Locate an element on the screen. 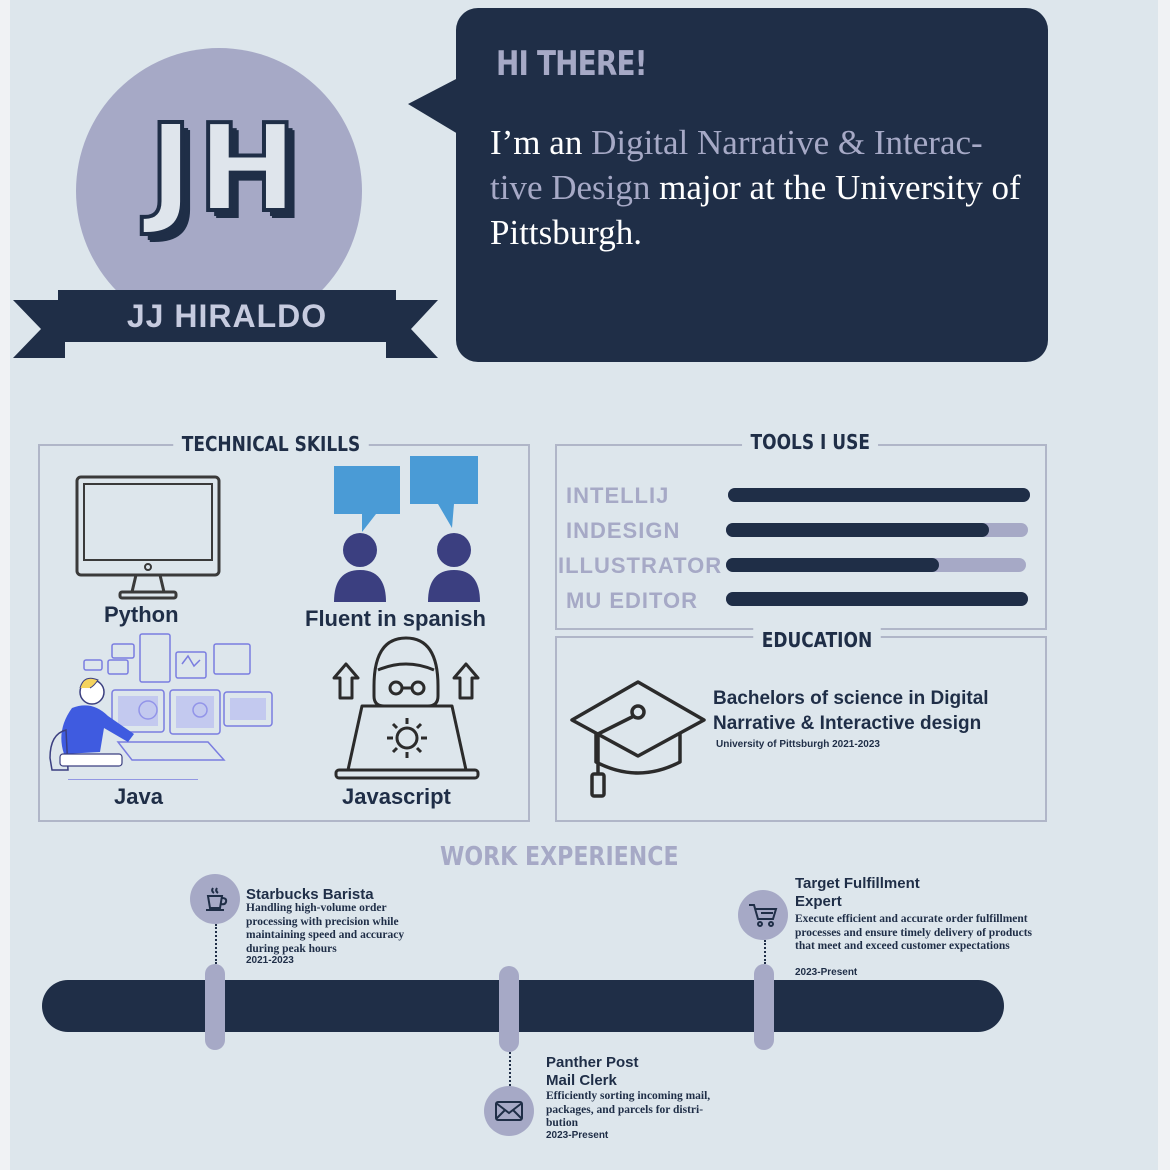 The image size is (1170, 1170). job-date-panther: 2023-Present is located at coordinates (577, 1135).